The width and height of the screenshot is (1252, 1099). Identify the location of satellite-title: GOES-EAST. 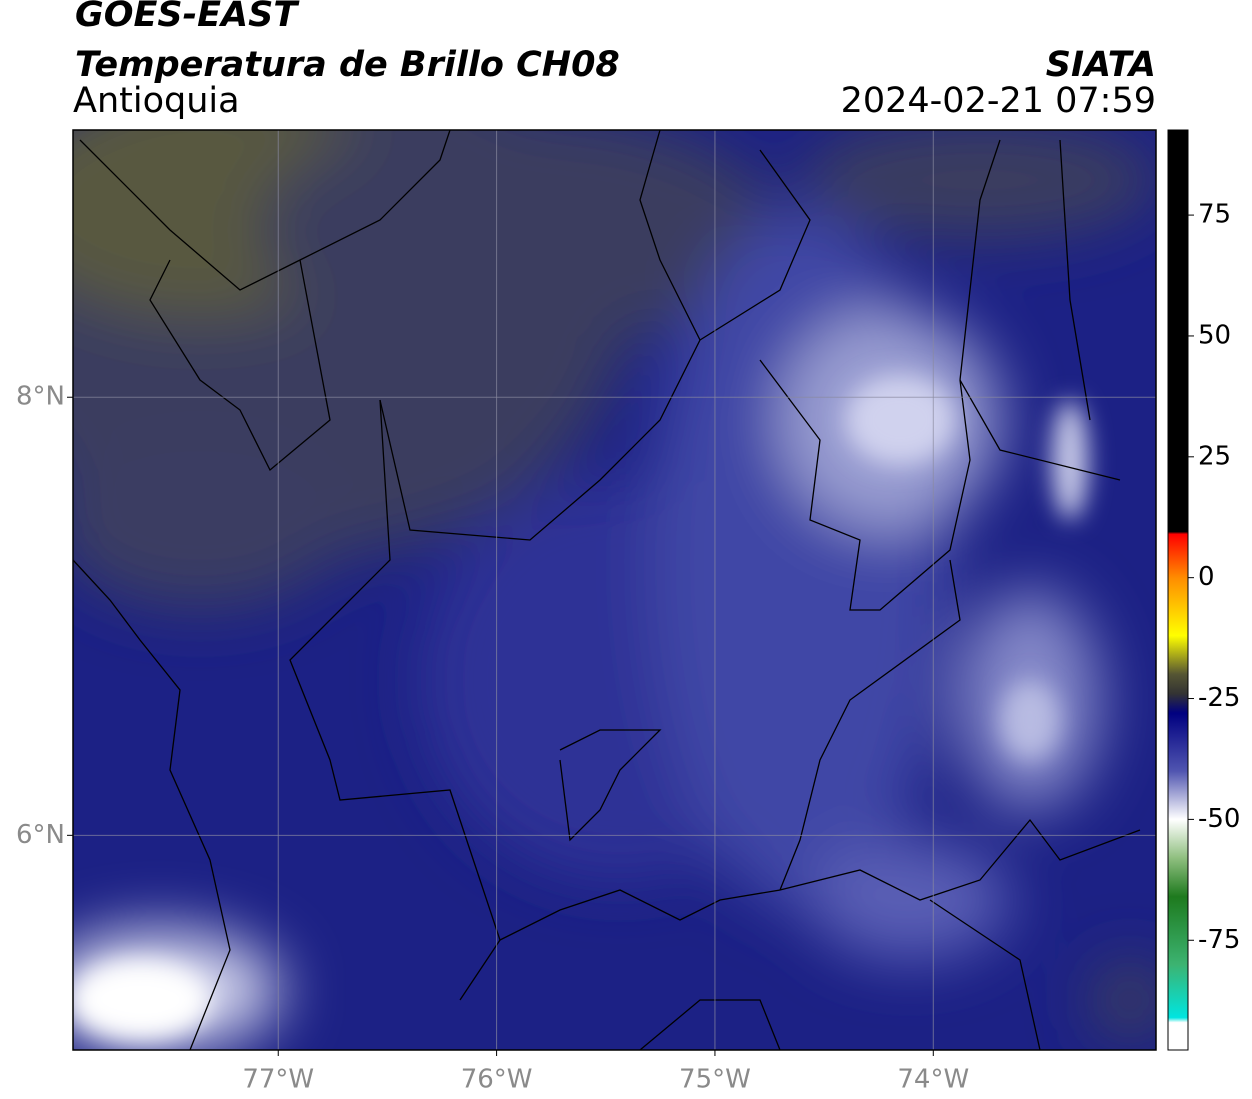
(187, 17).